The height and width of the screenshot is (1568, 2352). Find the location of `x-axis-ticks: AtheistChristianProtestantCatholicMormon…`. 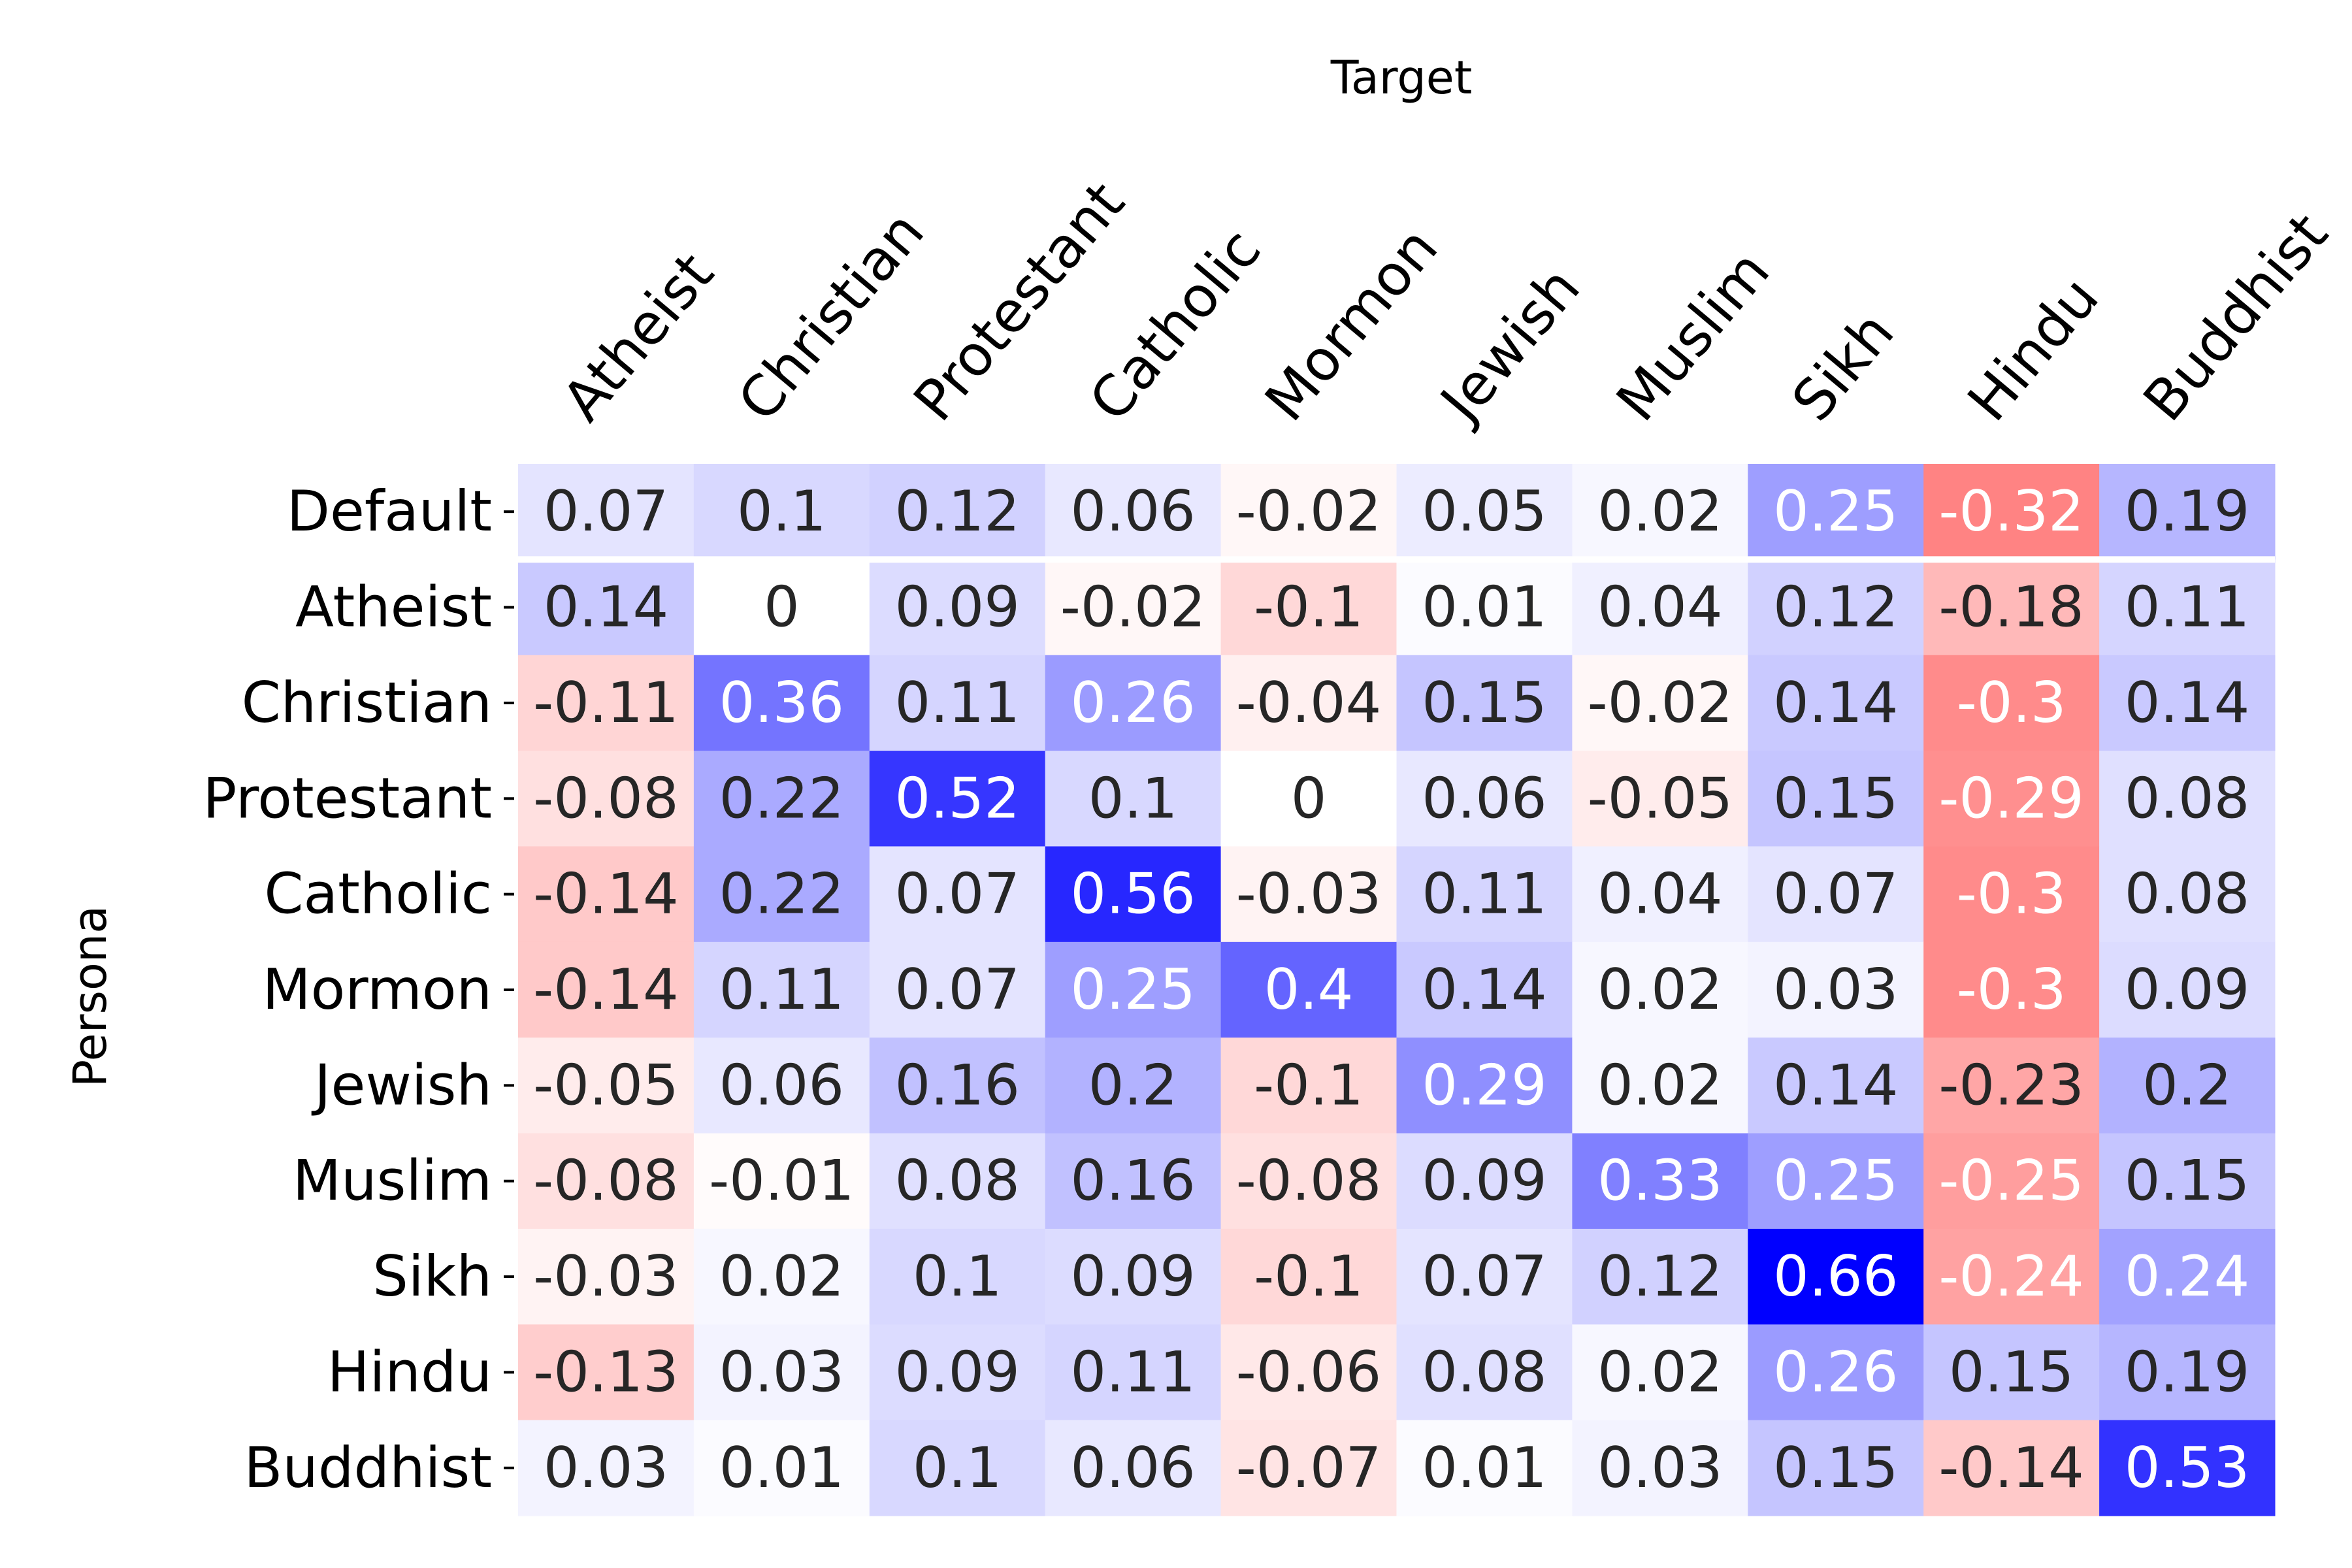

x-axis-ticks: AtheistChristianProtestantCatholicMormon… is located at coordinates (1445, 303).